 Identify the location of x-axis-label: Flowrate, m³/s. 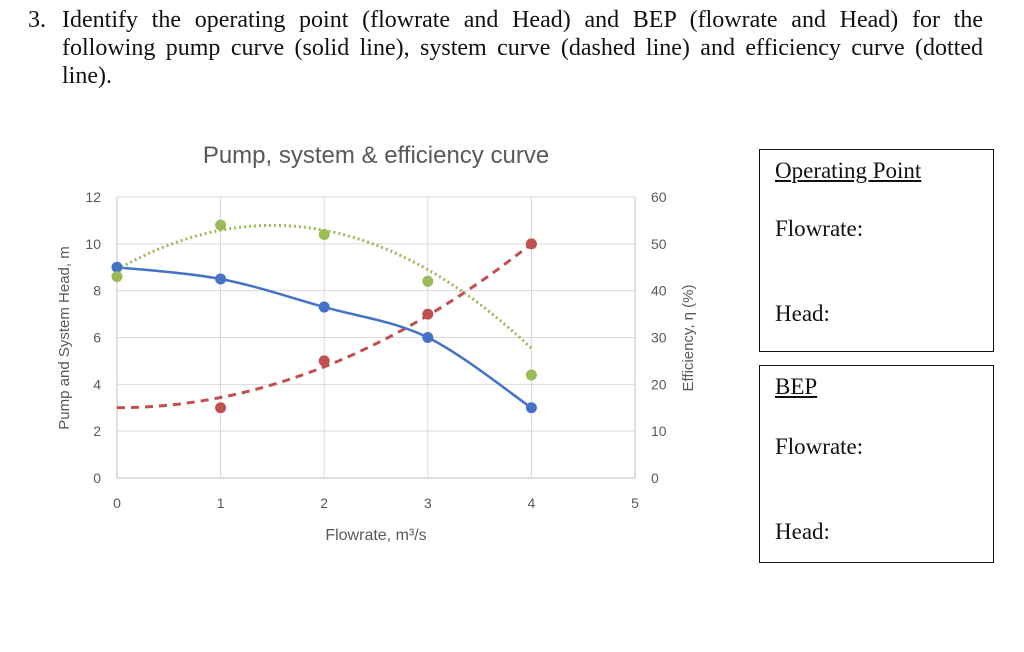
(375, 535).